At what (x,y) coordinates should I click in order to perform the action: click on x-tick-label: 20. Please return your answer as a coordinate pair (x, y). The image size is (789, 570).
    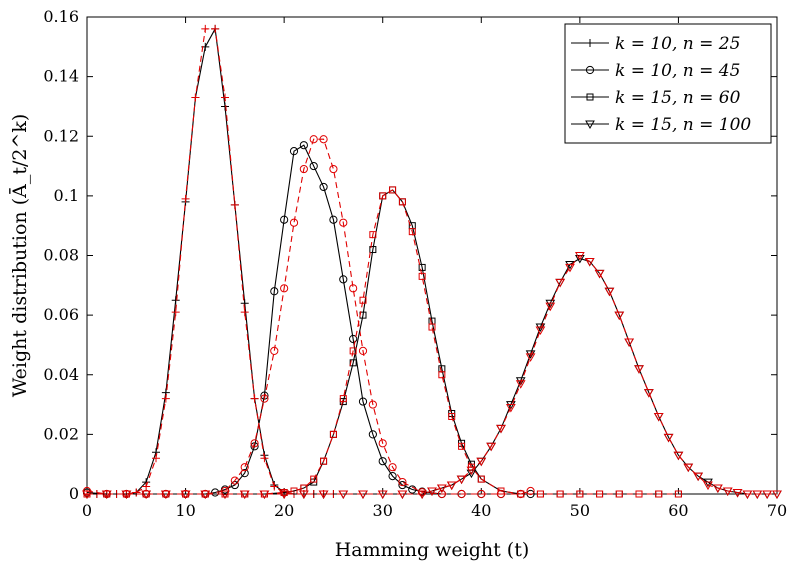
    Looking at the image, I should click on (284, 510).